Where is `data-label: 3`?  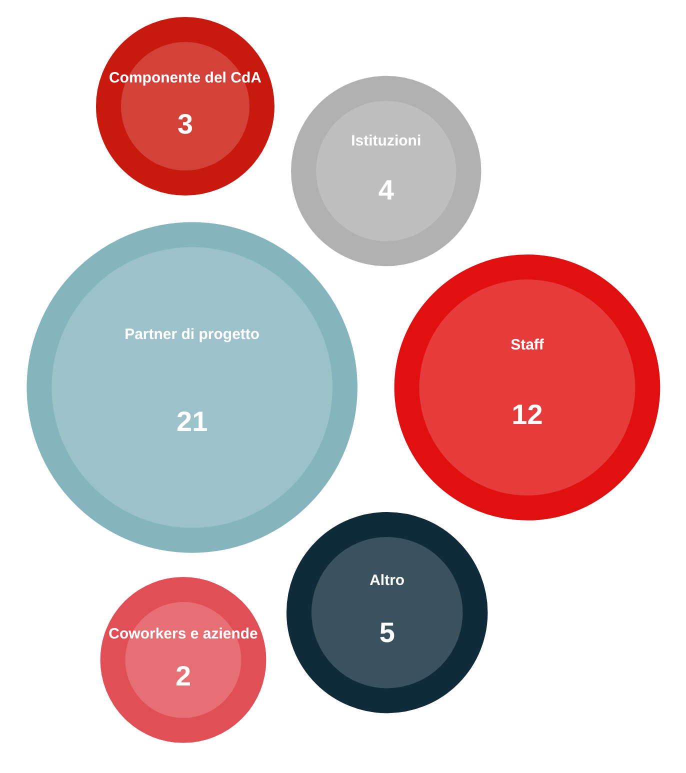 data-label: 3 is located at coordinates (185, 124).